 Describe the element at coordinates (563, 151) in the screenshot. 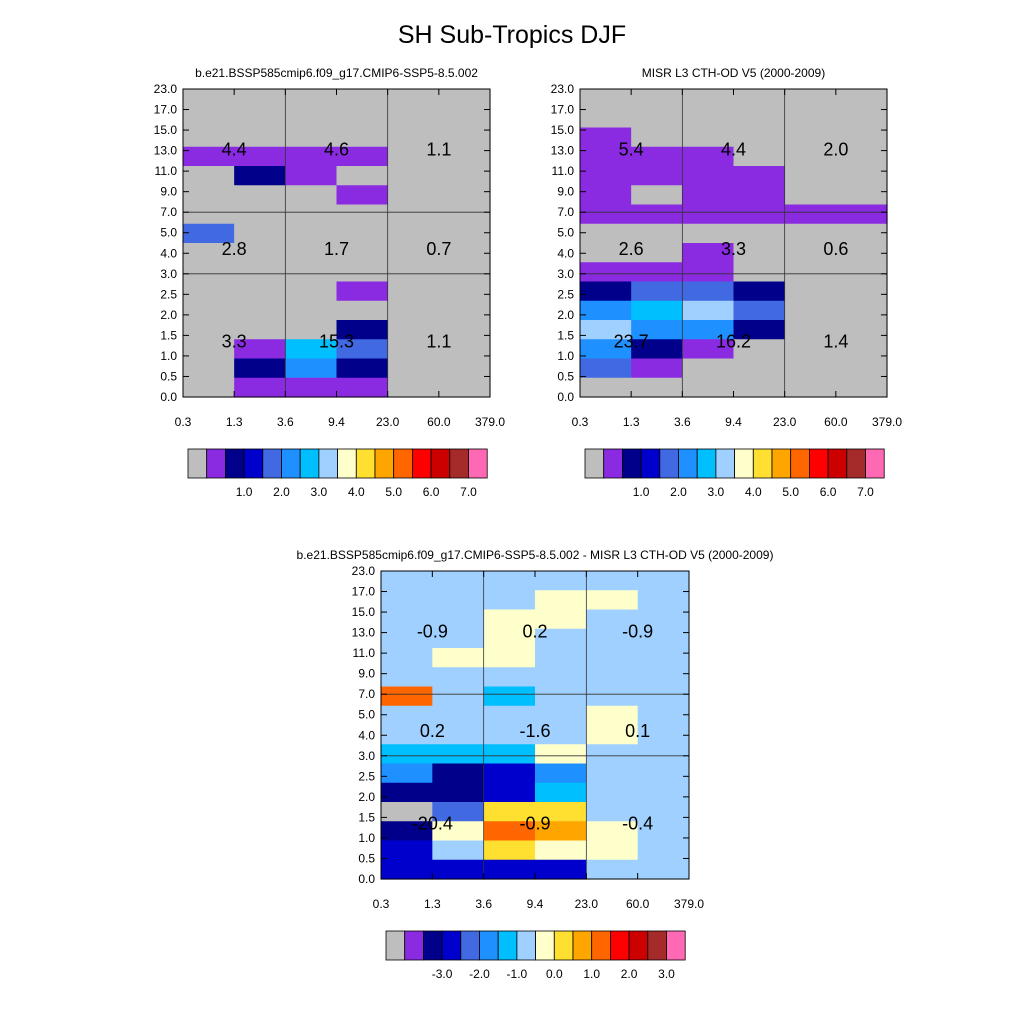

I see `y-tick-label: 13.0` at that location.